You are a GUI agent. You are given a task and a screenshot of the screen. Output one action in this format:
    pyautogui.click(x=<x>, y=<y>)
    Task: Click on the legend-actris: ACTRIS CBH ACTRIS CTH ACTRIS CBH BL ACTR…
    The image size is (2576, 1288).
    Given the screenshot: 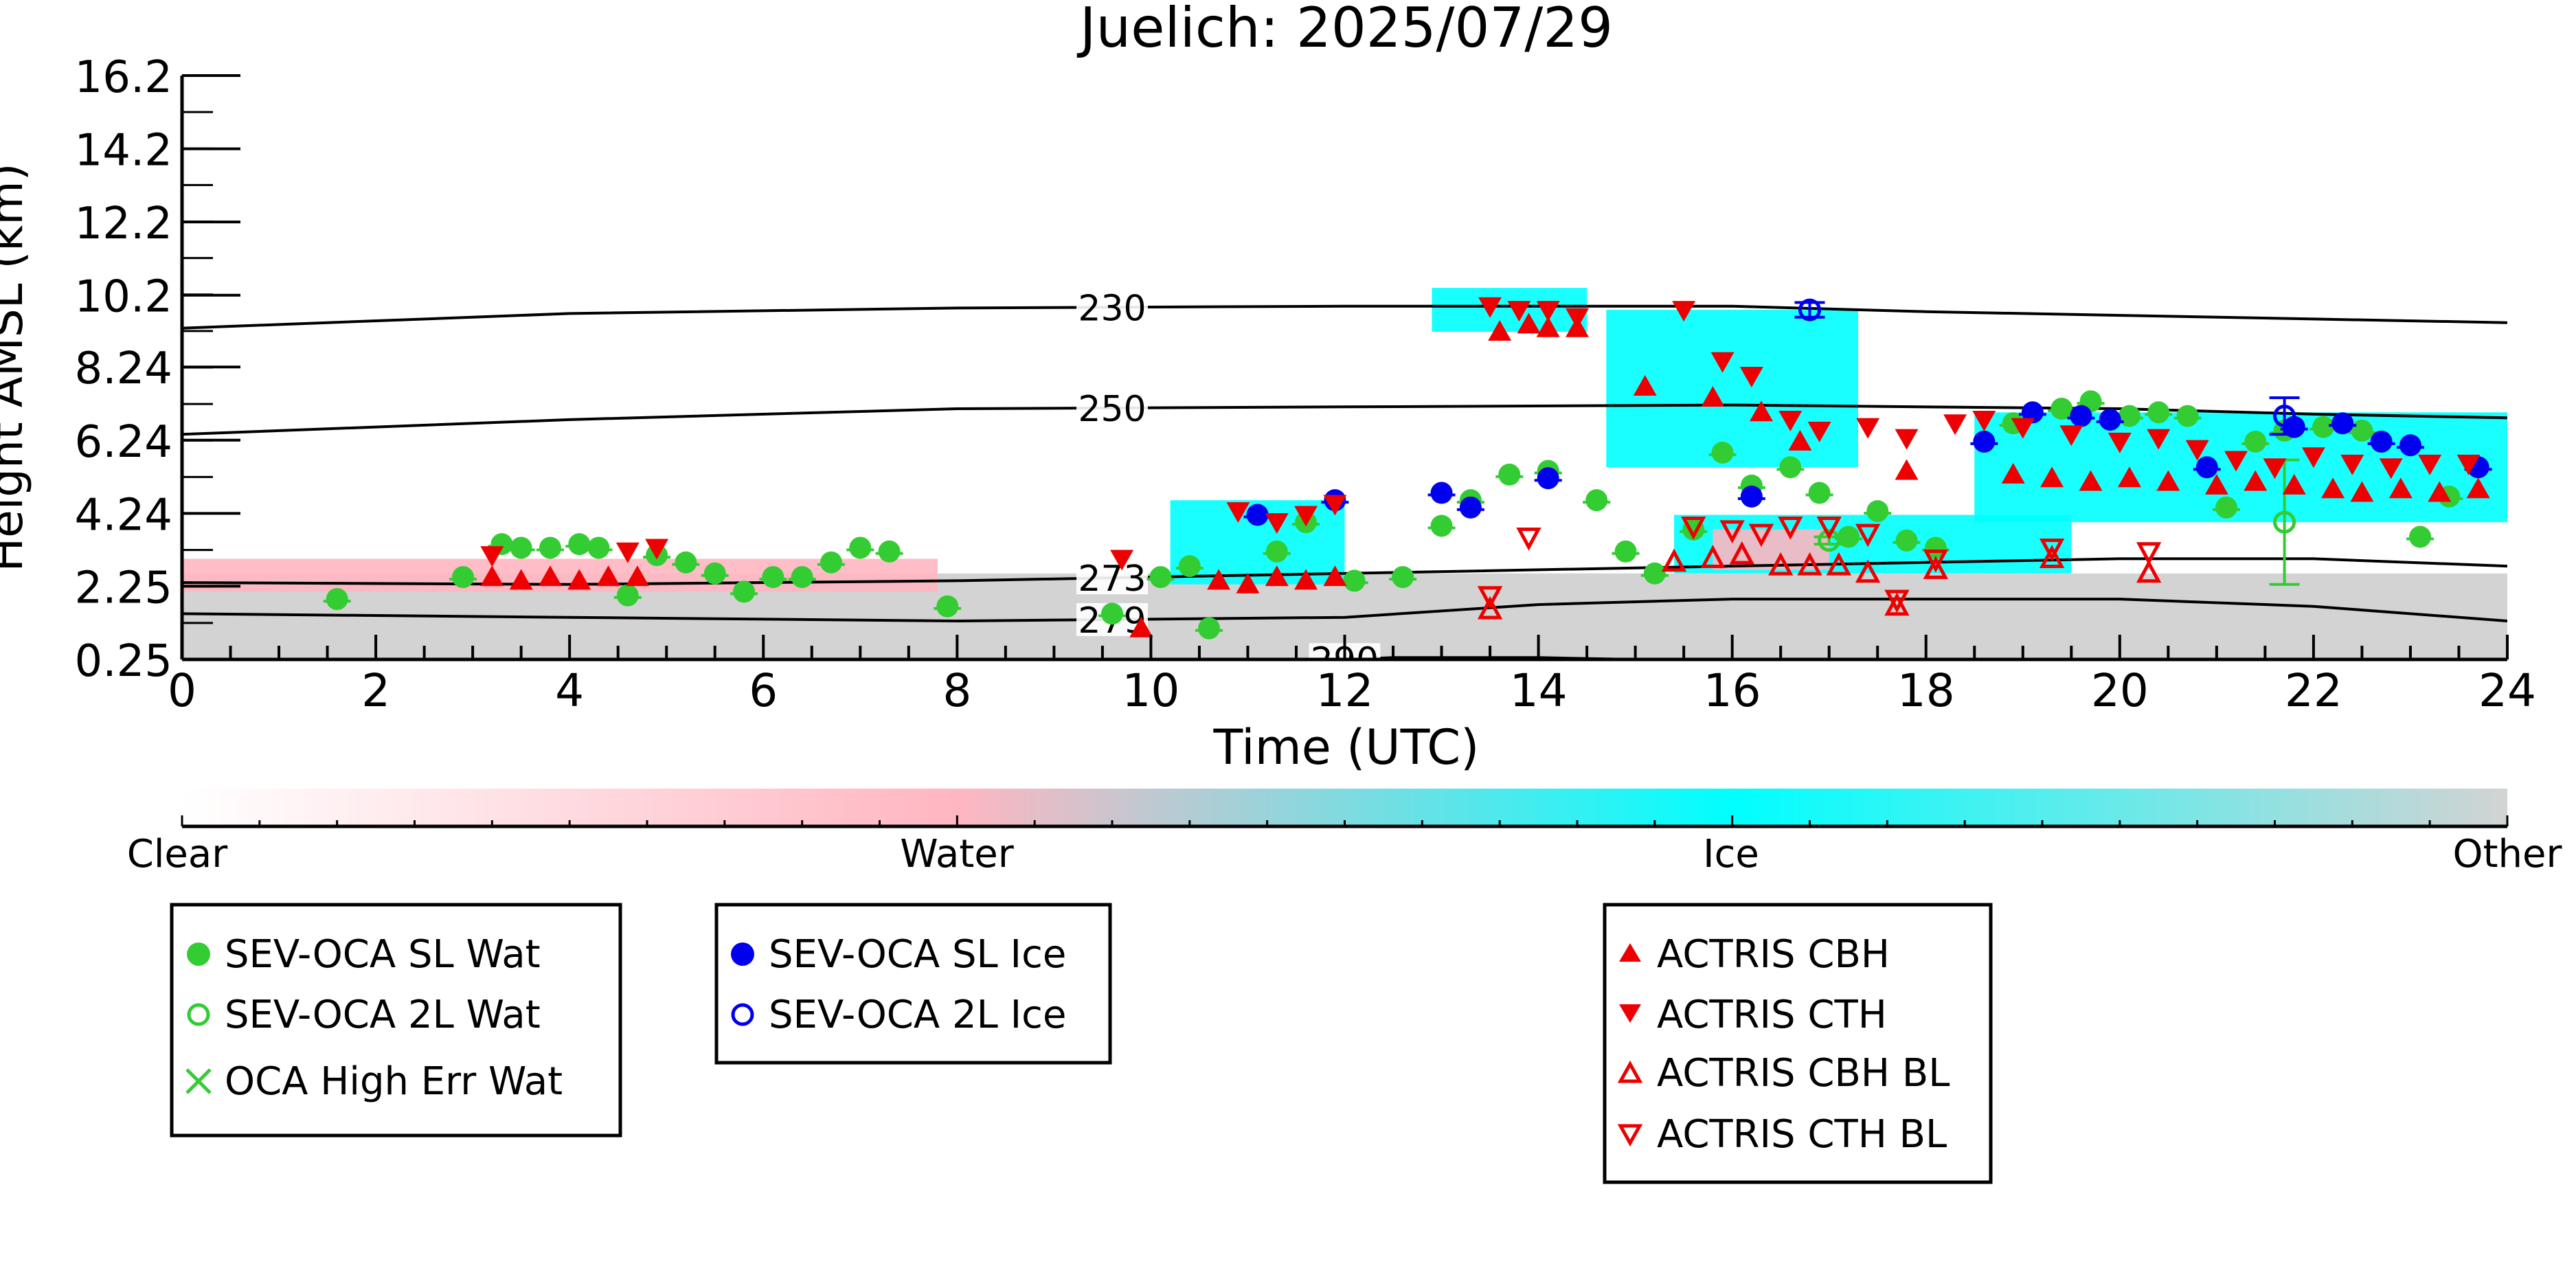 What is the action you would take?
    pyautogui.click(x=1798, y=1043)
    